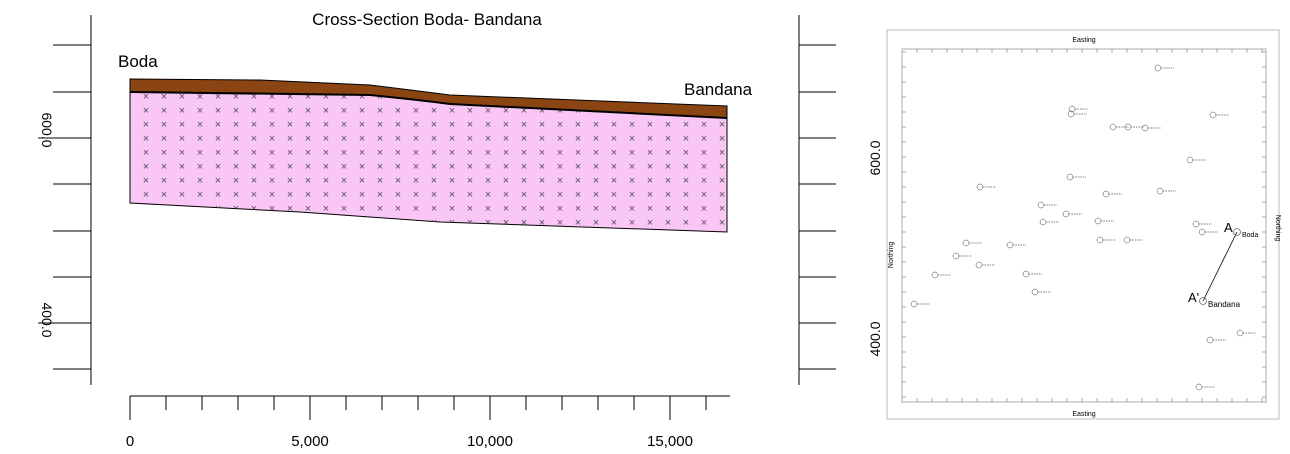 The image size is (1290, 454). I want to click on well-label-bandana: Bandana, so click(718, 89).